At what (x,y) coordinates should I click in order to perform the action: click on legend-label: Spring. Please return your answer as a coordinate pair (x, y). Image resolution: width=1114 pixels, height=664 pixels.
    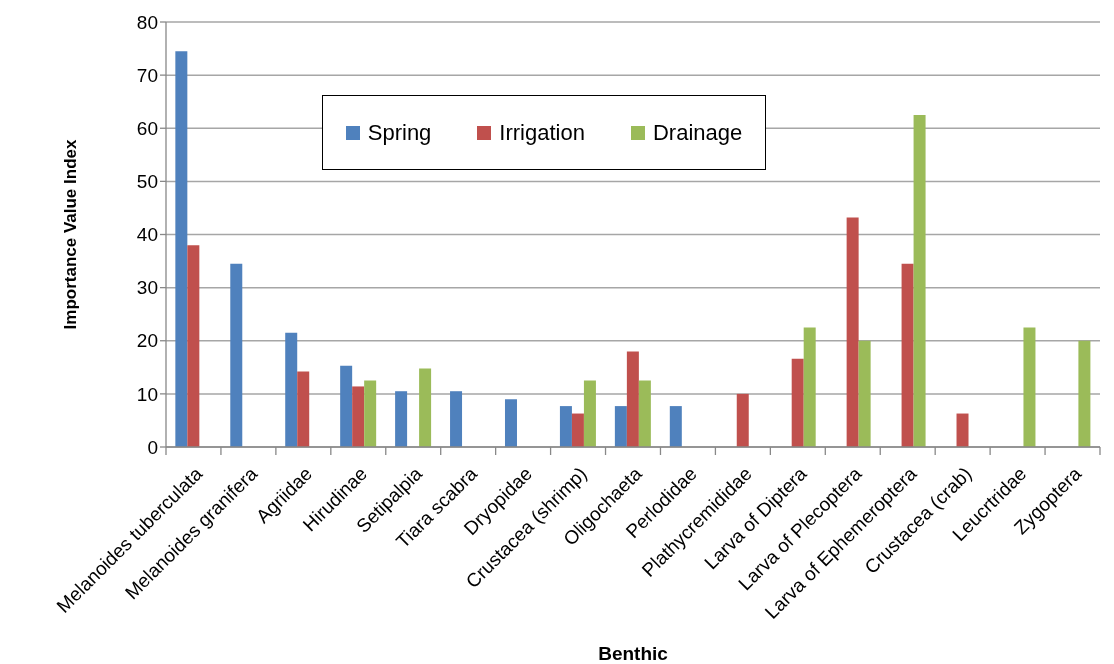
    Looking at the image, I should click on (399, 132).